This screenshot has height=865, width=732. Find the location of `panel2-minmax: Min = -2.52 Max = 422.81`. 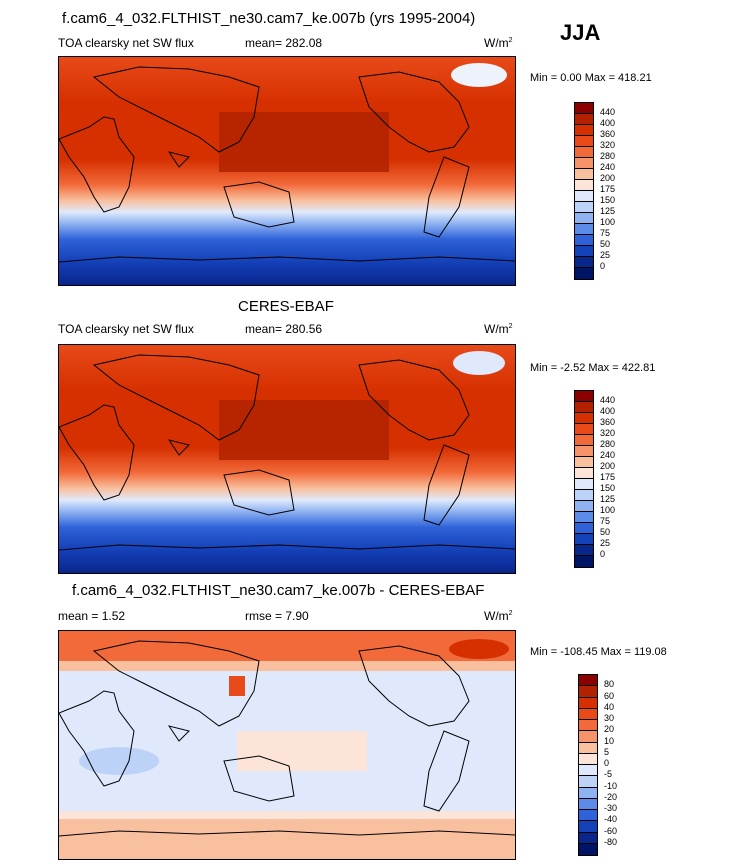

panel2-minmax: Min = -2.52 Max = 422.81 is located at coordinates (593, 368).